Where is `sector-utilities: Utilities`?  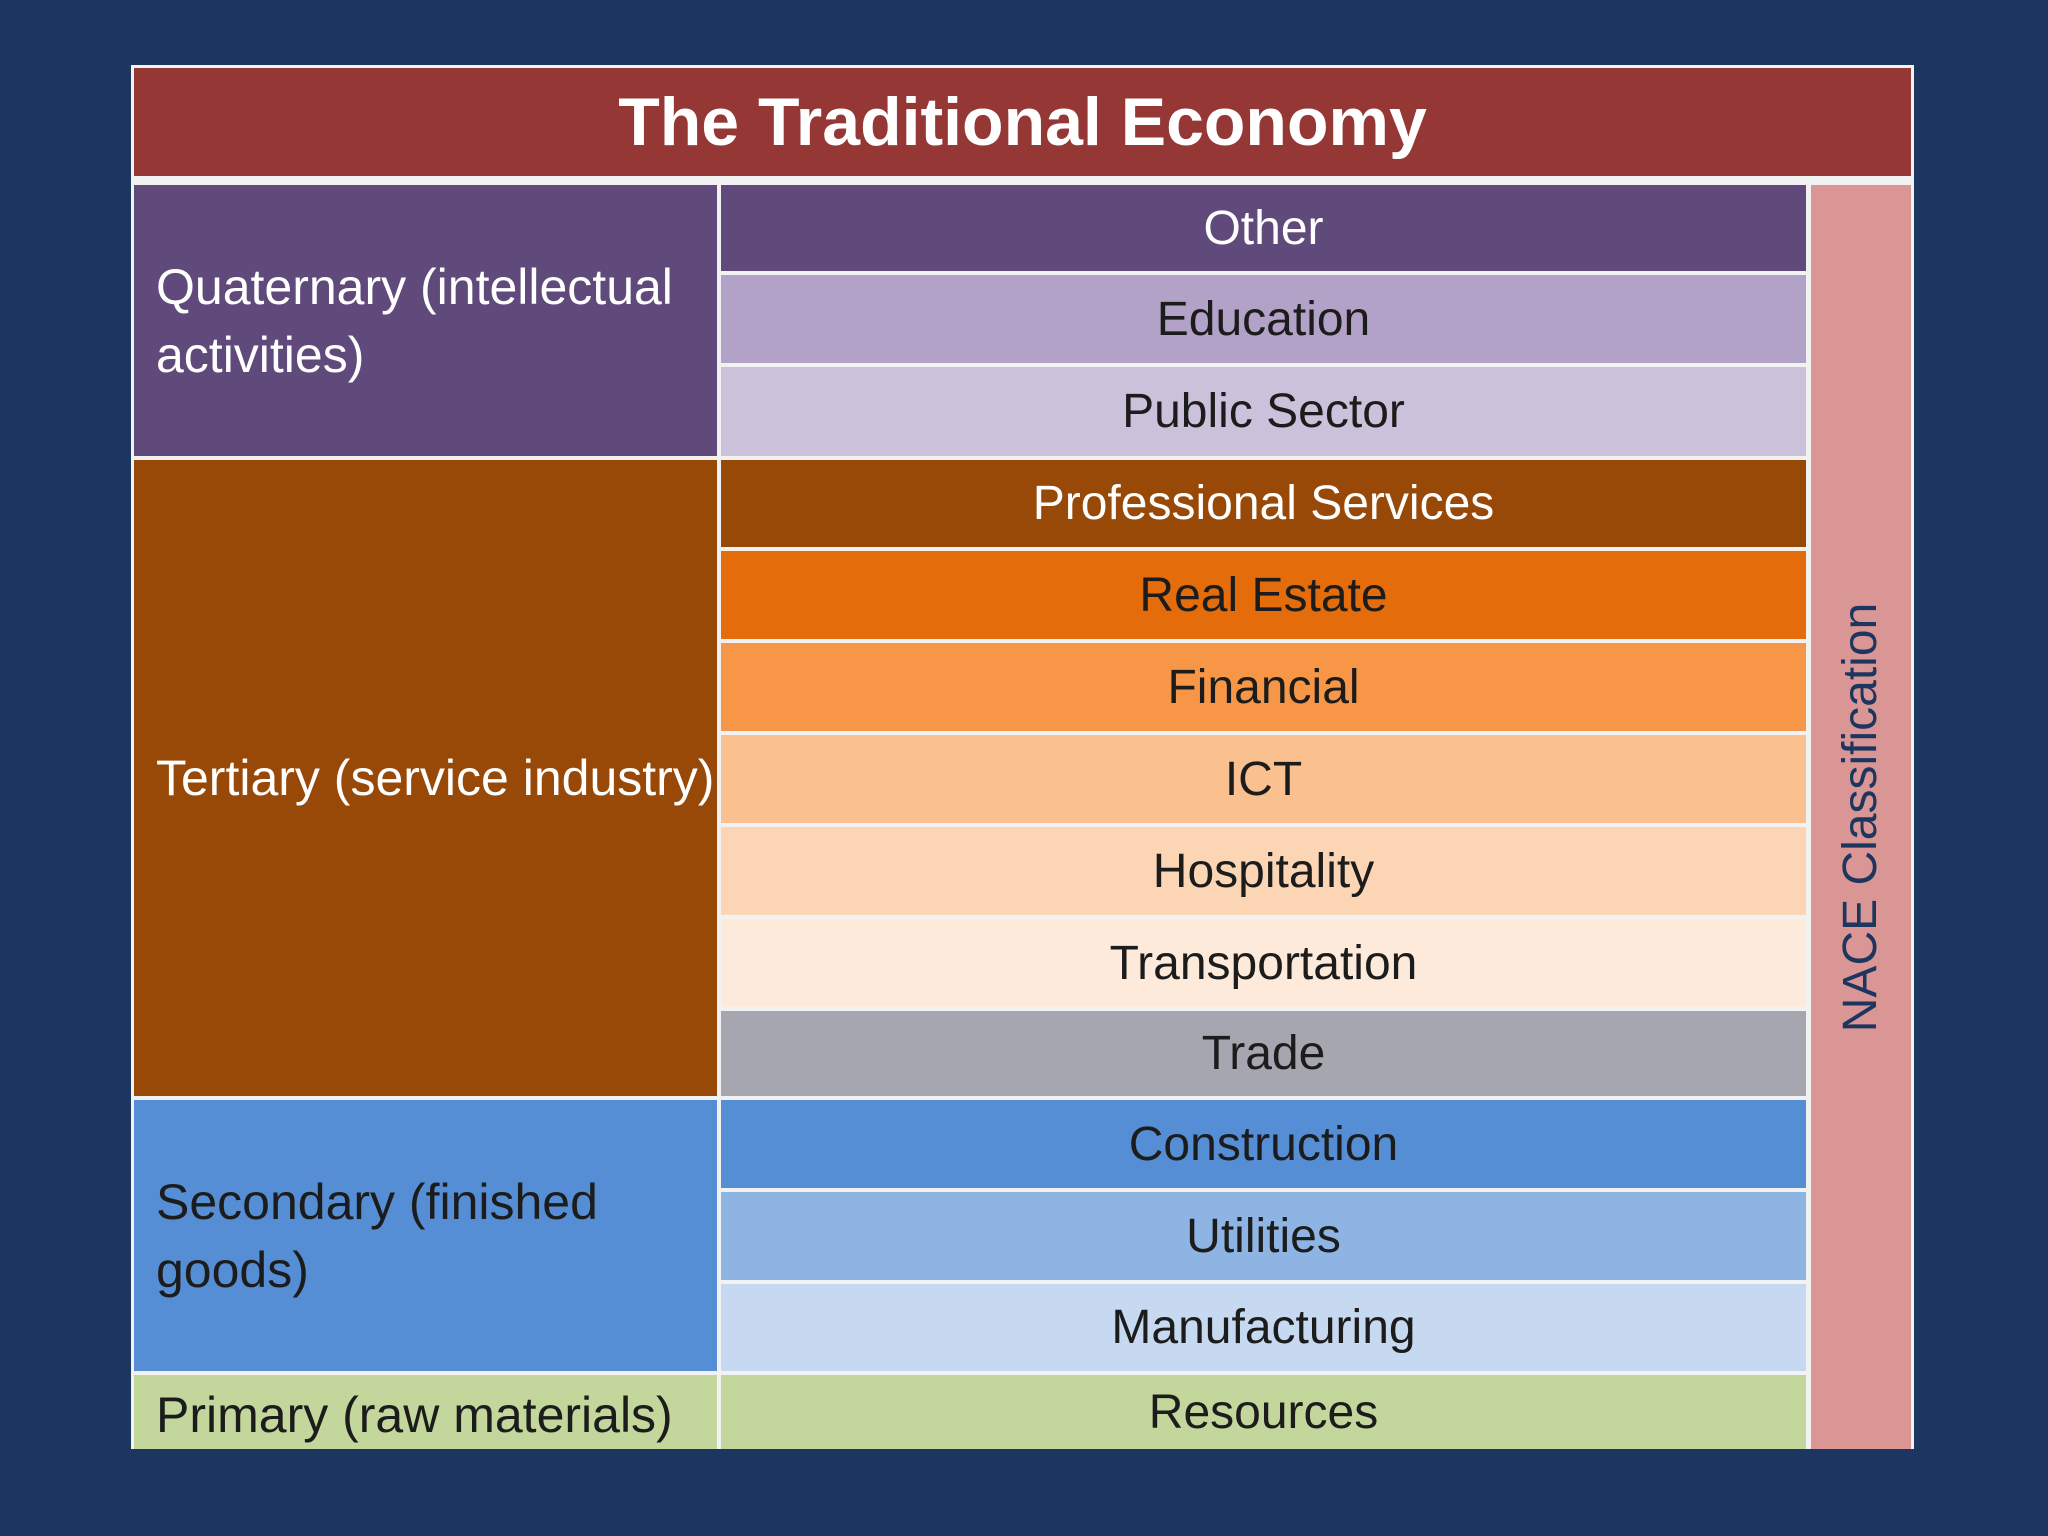
sector-utilities: Utilities is located at coordinates (1263, 1236).